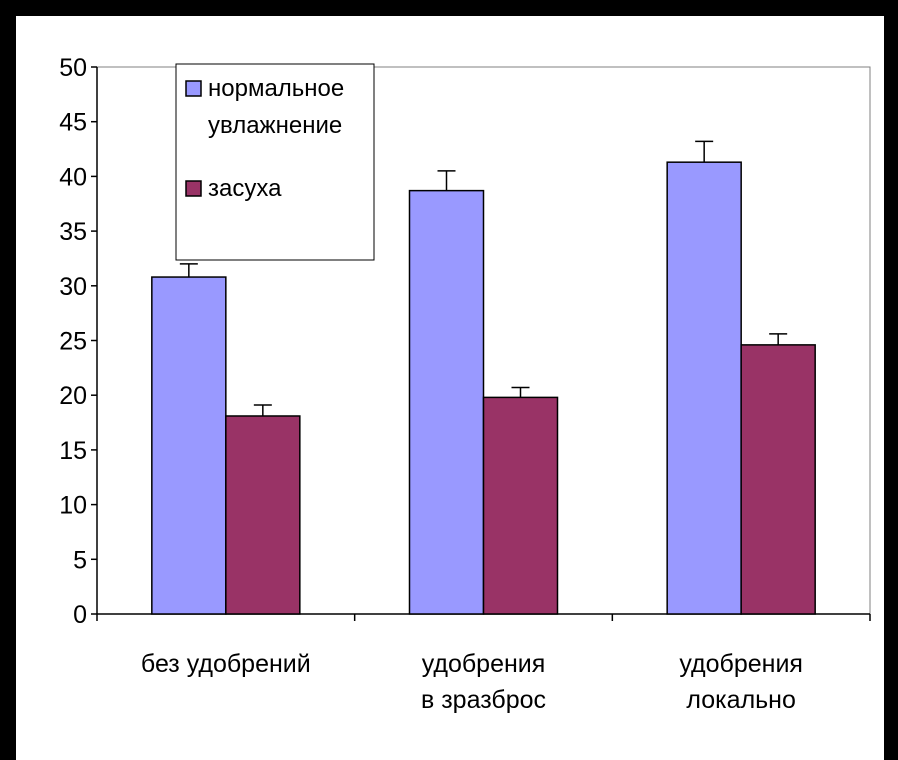  I want to click on y-tick-label: 0, so click(80, 615).